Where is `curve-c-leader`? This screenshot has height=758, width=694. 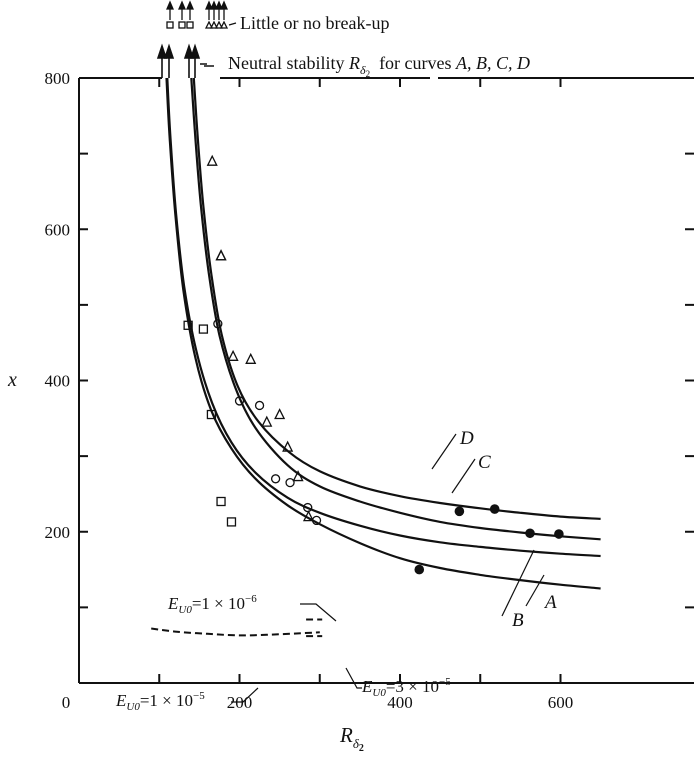 curve-c-leader is located at coordinates (463, 476).